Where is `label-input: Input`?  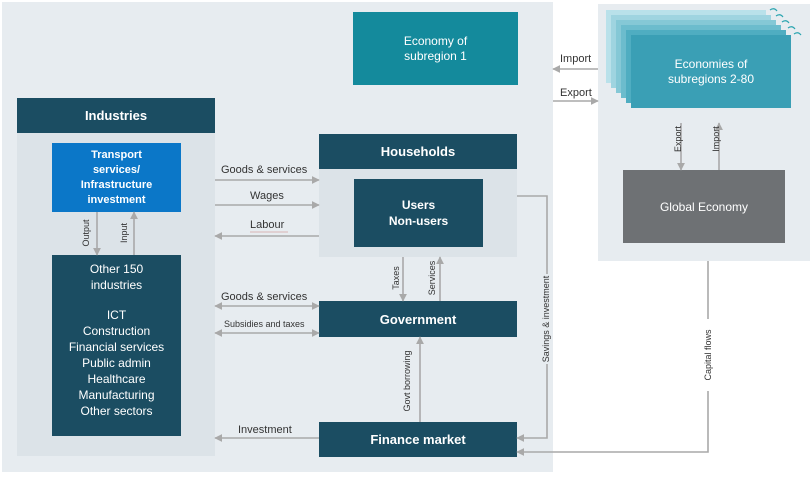
label-input: Input is located at coordinates (124, 233).